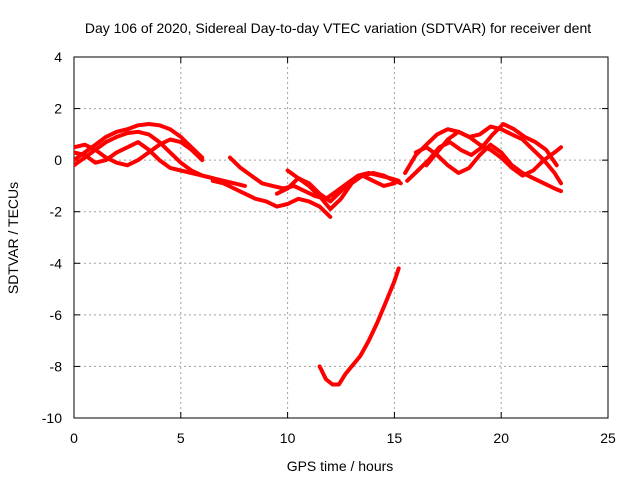 The height and width of the screenshot is (480, 640). Describe the element at coordinates (56, 263) in the screenshot. I see `y-tick-label: -4` at that location.